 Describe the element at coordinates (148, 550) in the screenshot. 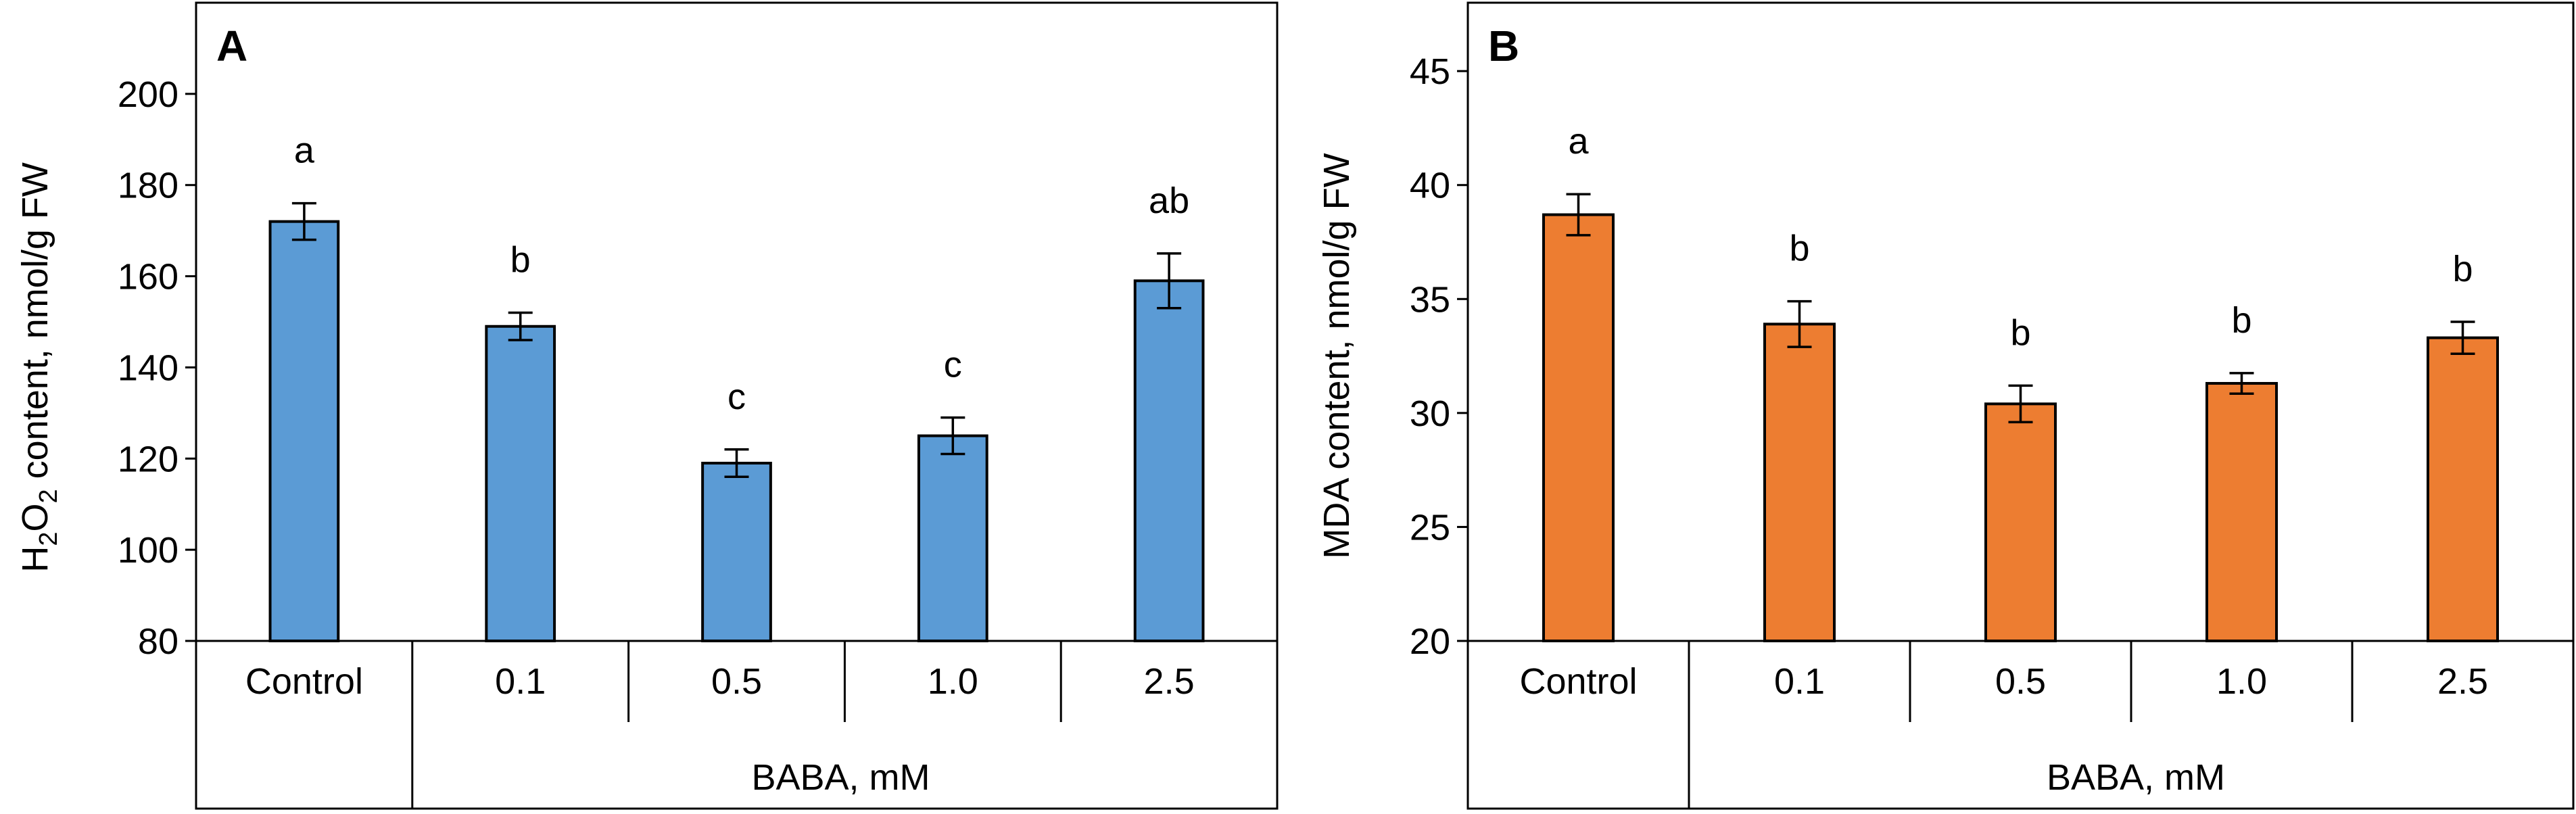

I see `y-tick-label: 100` at that location.